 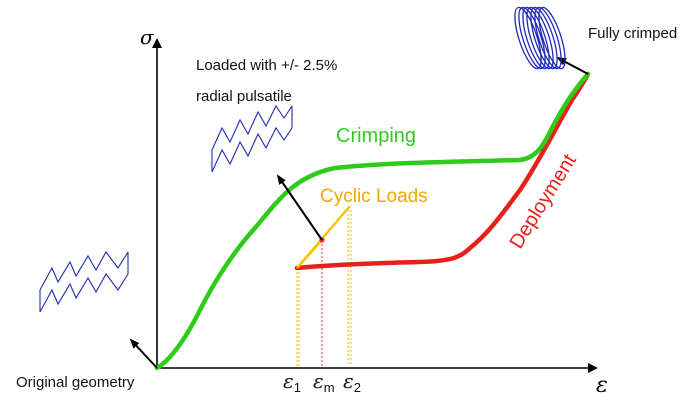 I want to click on x-axis-arrowhead, so click(x=593, y=368).